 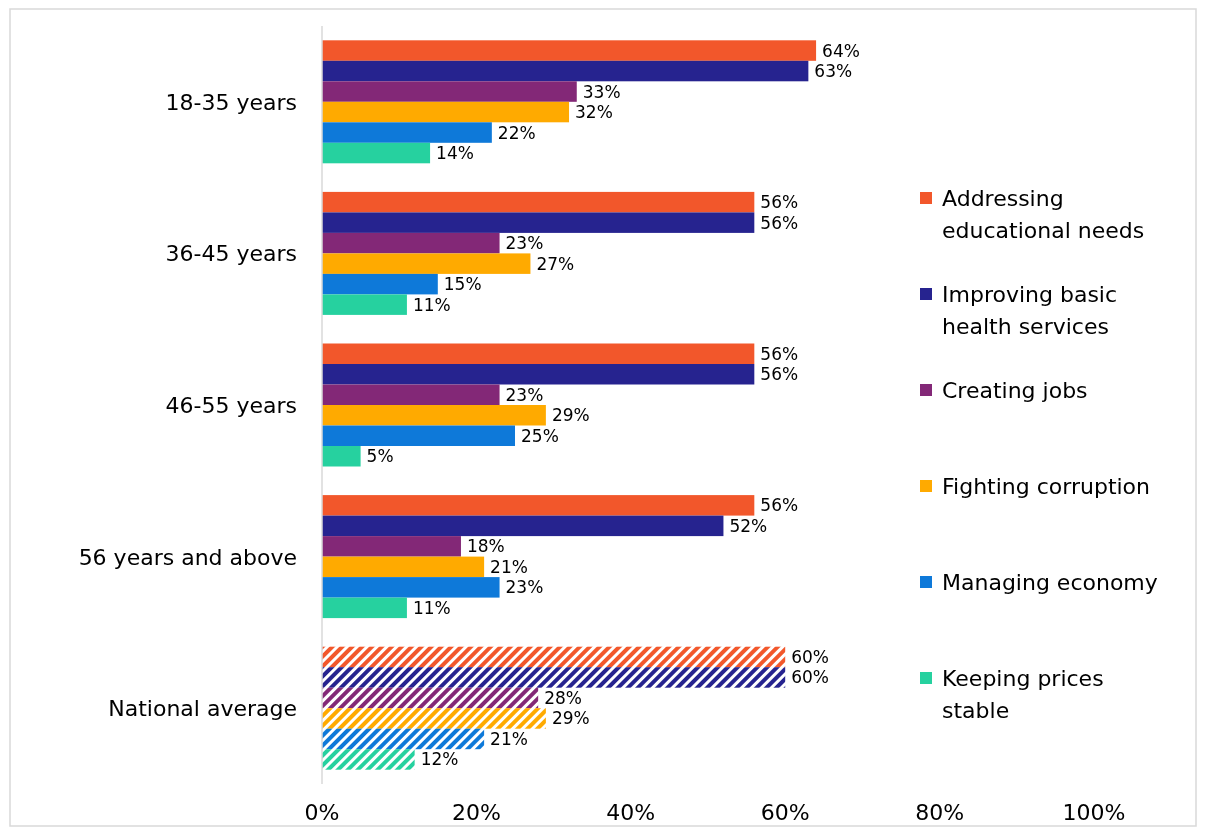 I want to click on legend-label: Addressing educational needs, so click(x=1043, y=214).